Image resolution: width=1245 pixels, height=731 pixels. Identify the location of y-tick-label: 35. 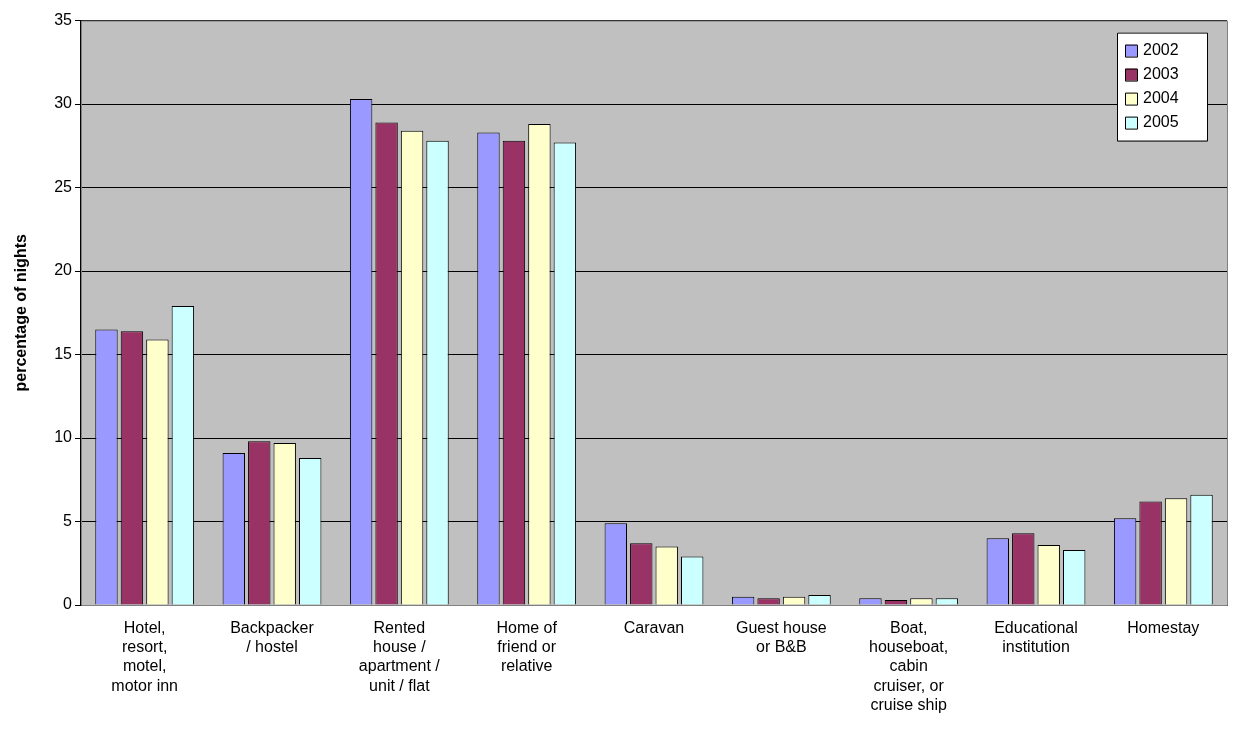
(63, 20).